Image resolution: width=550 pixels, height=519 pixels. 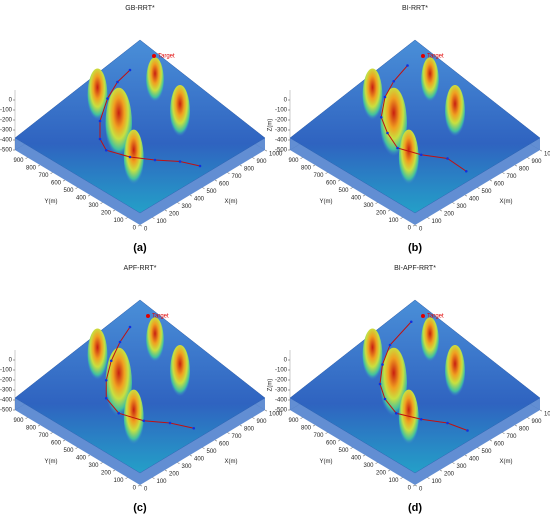 What do you see at coordinates (381, 214) in the screenshot?
I see `y-tick-label: 200` at bounding box center [381, 214].